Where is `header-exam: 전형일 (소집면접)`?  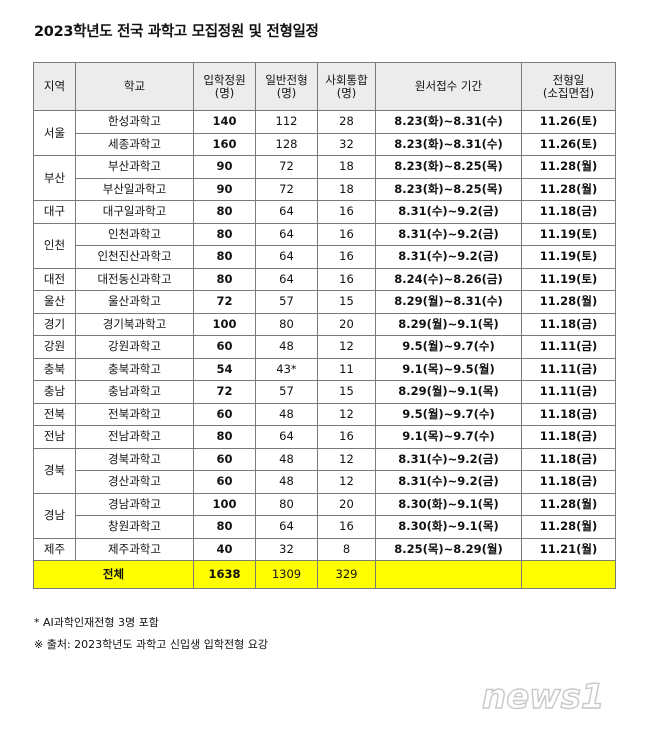
header-exam: 전형일 (소집면접) is located at coordinates (568, 86).